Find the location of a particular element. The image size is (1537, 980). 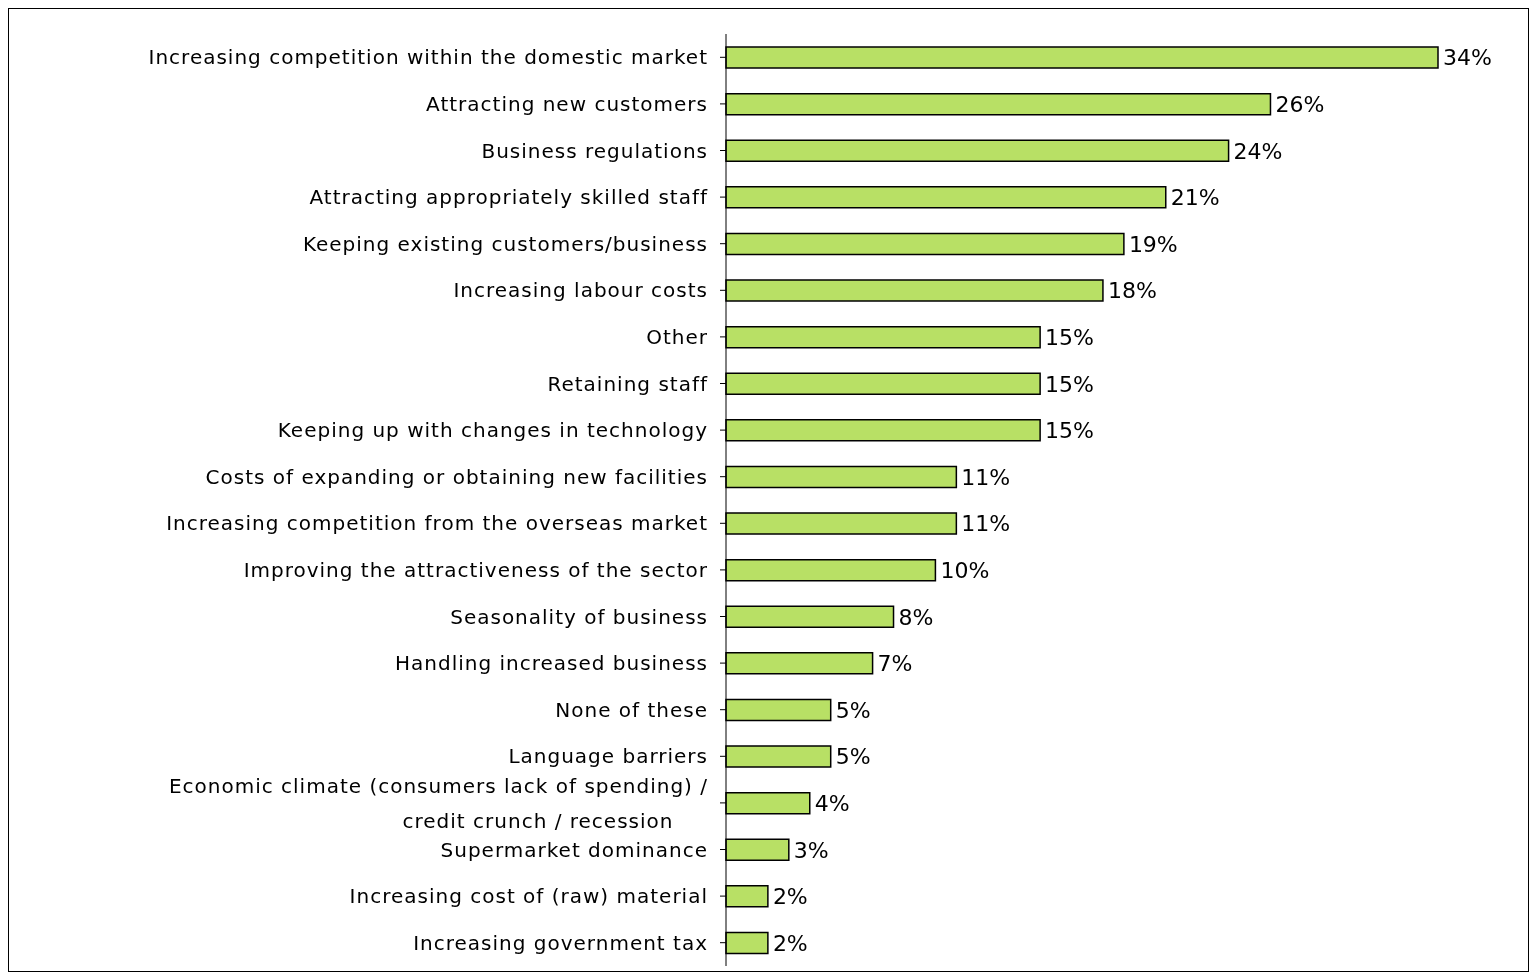

data-label: 10% is located at coordinates (965, 570).